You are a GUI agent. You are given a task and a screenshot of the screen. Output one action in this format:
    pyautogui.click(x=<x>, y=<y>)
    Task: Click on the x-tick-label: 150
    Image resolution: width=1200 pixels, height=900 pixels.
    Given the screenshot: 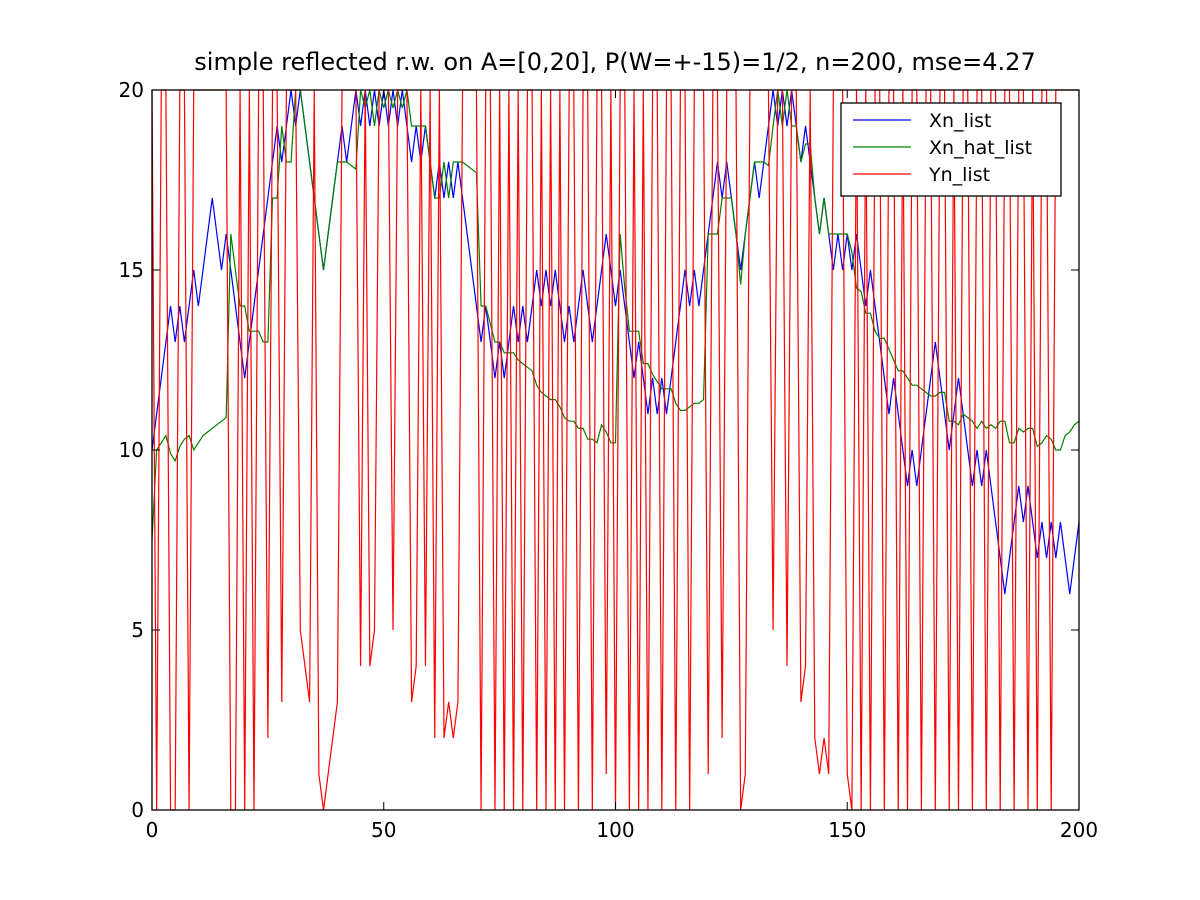 What is the action you would take?
    pyautogui.click(x=847, y=830)
    